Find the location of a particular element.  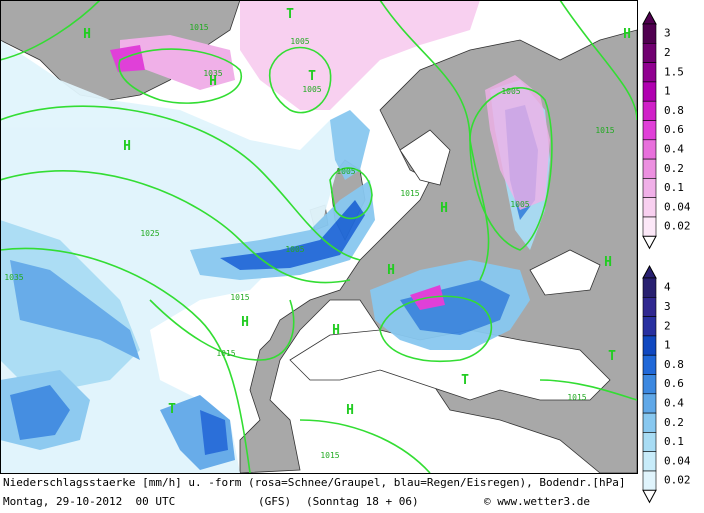

footer-run: (Sonntag 18 + 06) is located at coordinates (362, 501).